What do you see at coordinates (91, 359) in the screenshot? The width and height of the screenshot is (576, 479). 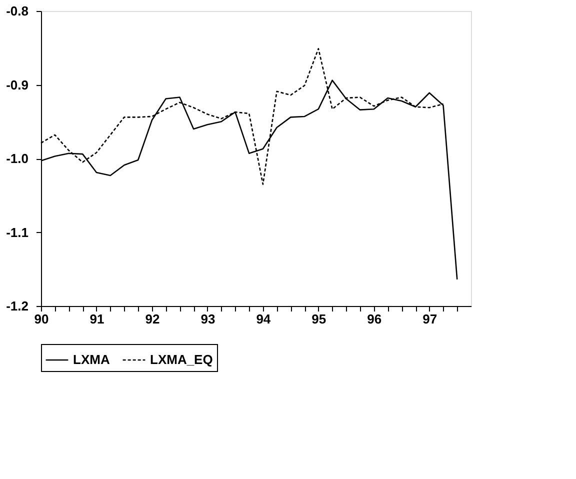 I see `legend-label: LXMA` at bounding box center [91, 359].